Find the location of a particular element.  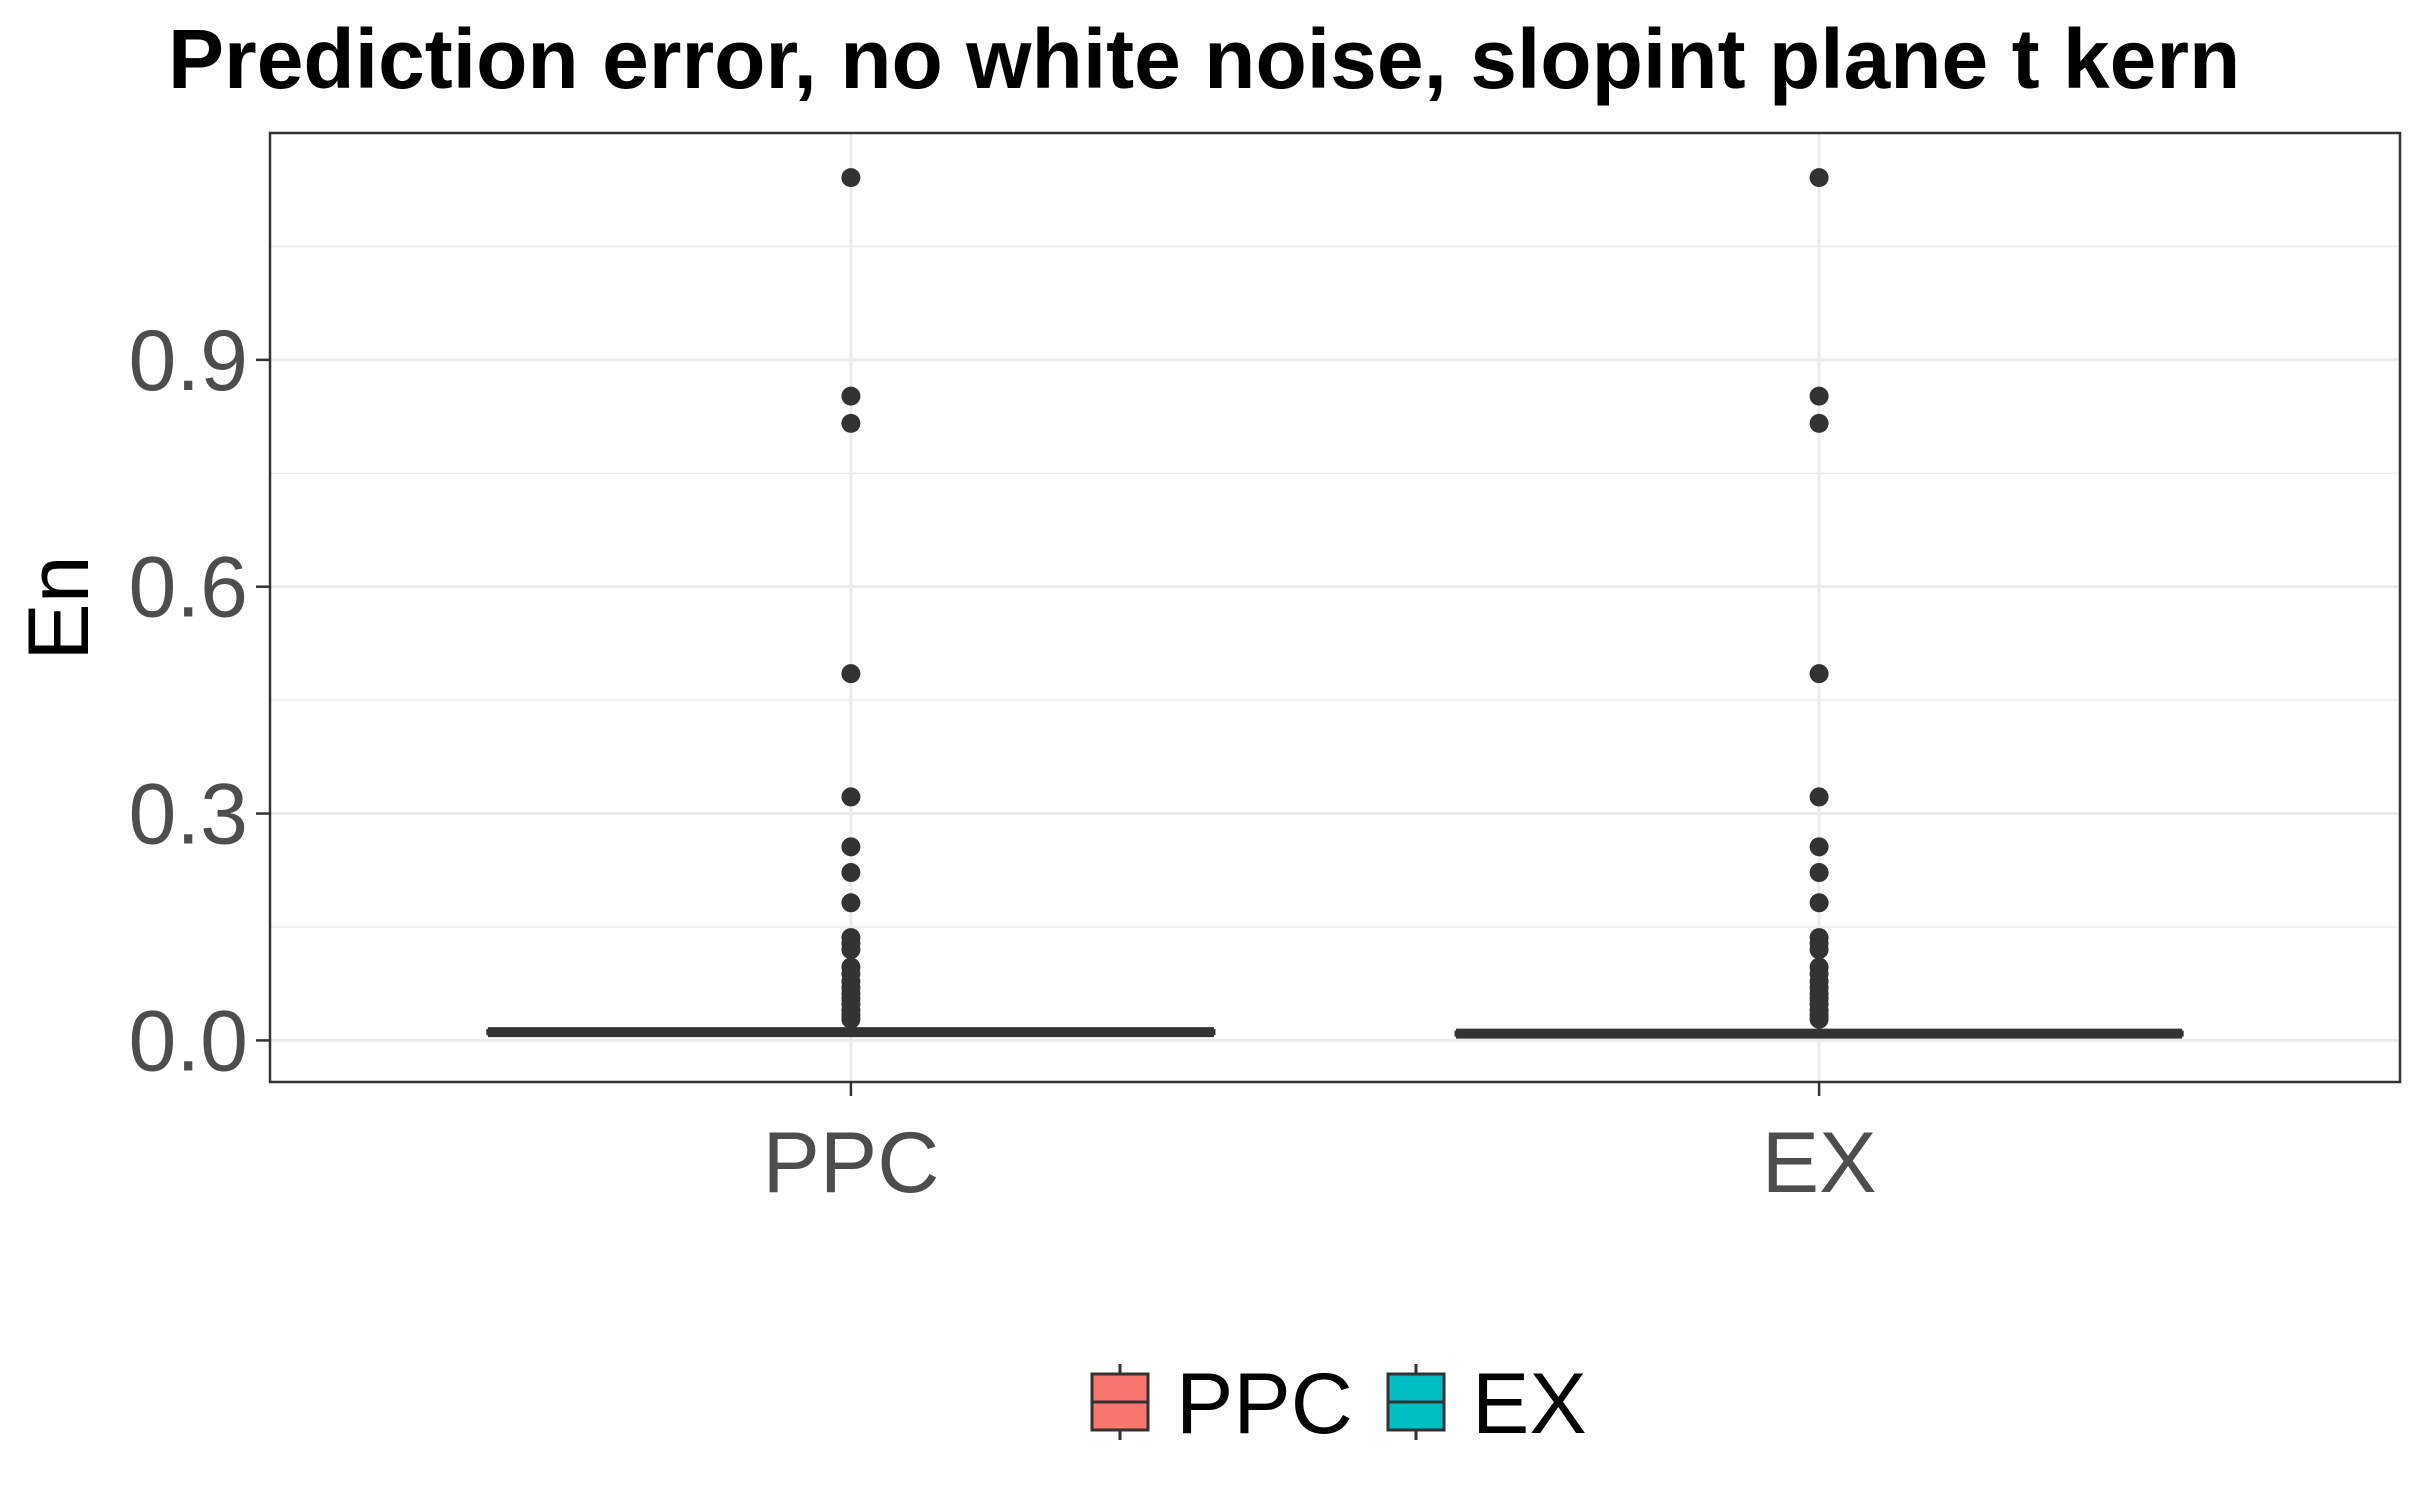

x-tick-label: EX is located at coordinates (1819, 1163).